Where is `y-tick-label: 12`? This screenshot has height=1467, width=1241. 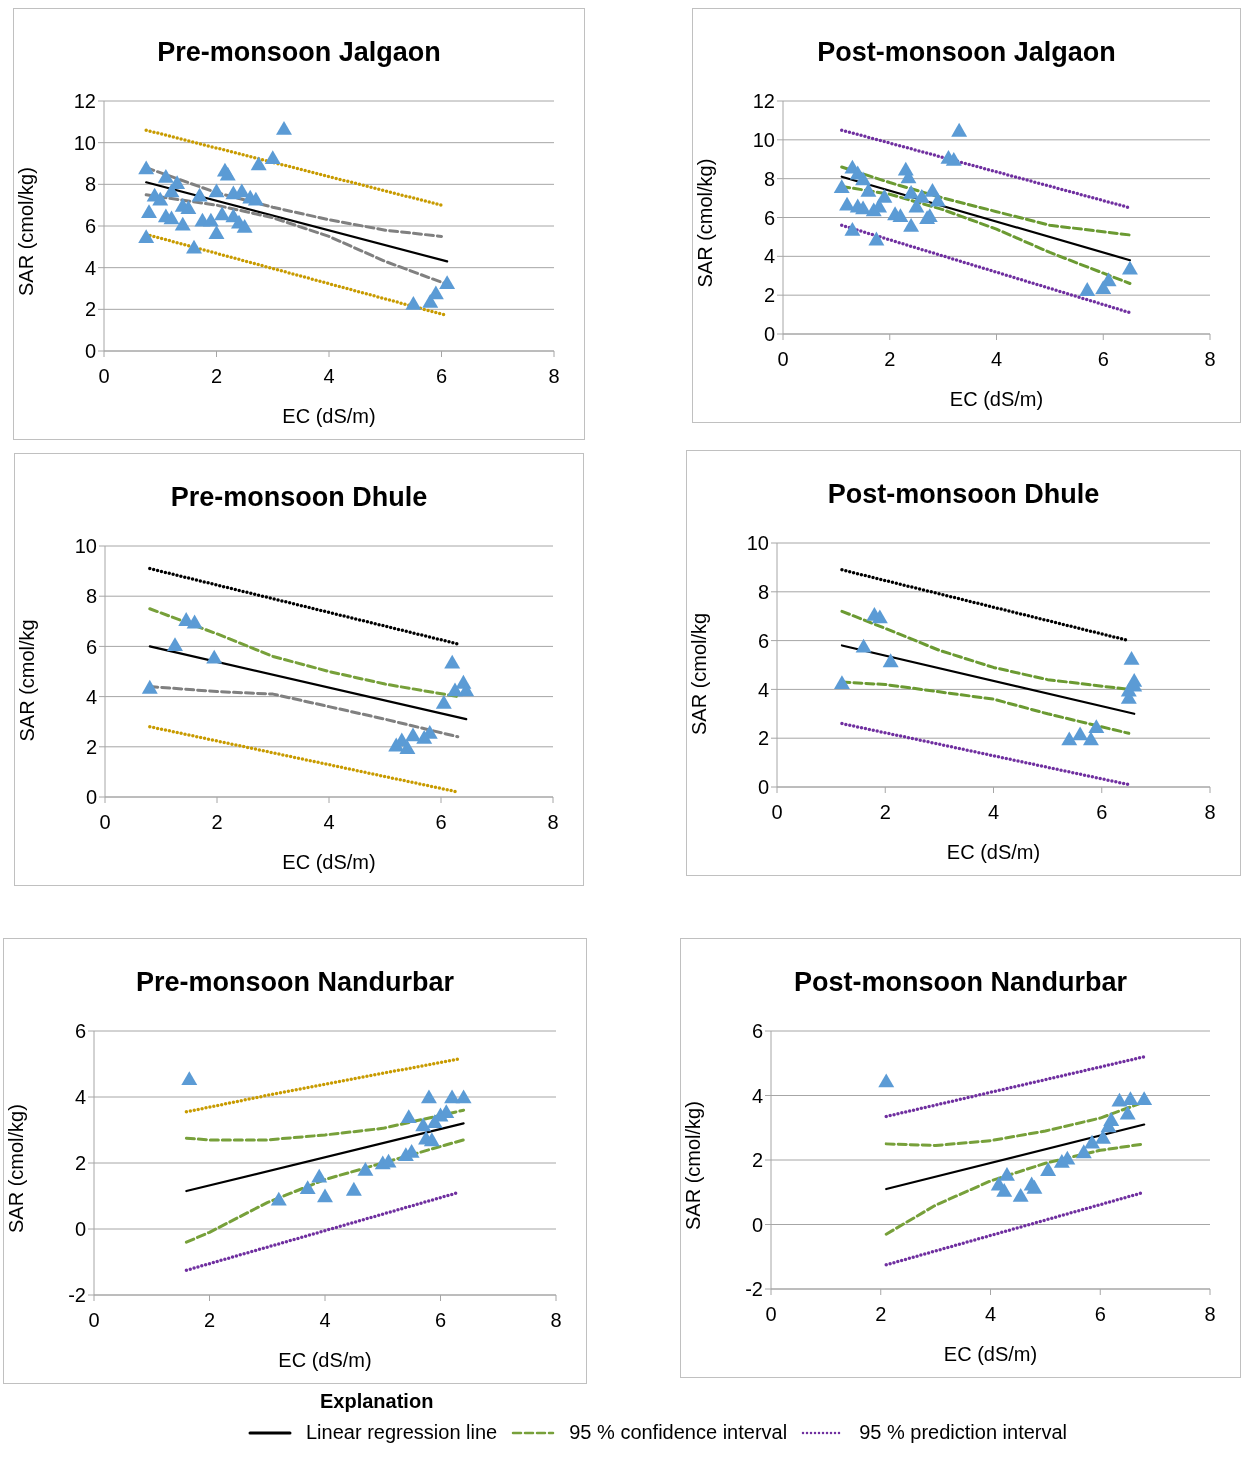 y-tick-label: 12 is located at coordinates (763, 101).